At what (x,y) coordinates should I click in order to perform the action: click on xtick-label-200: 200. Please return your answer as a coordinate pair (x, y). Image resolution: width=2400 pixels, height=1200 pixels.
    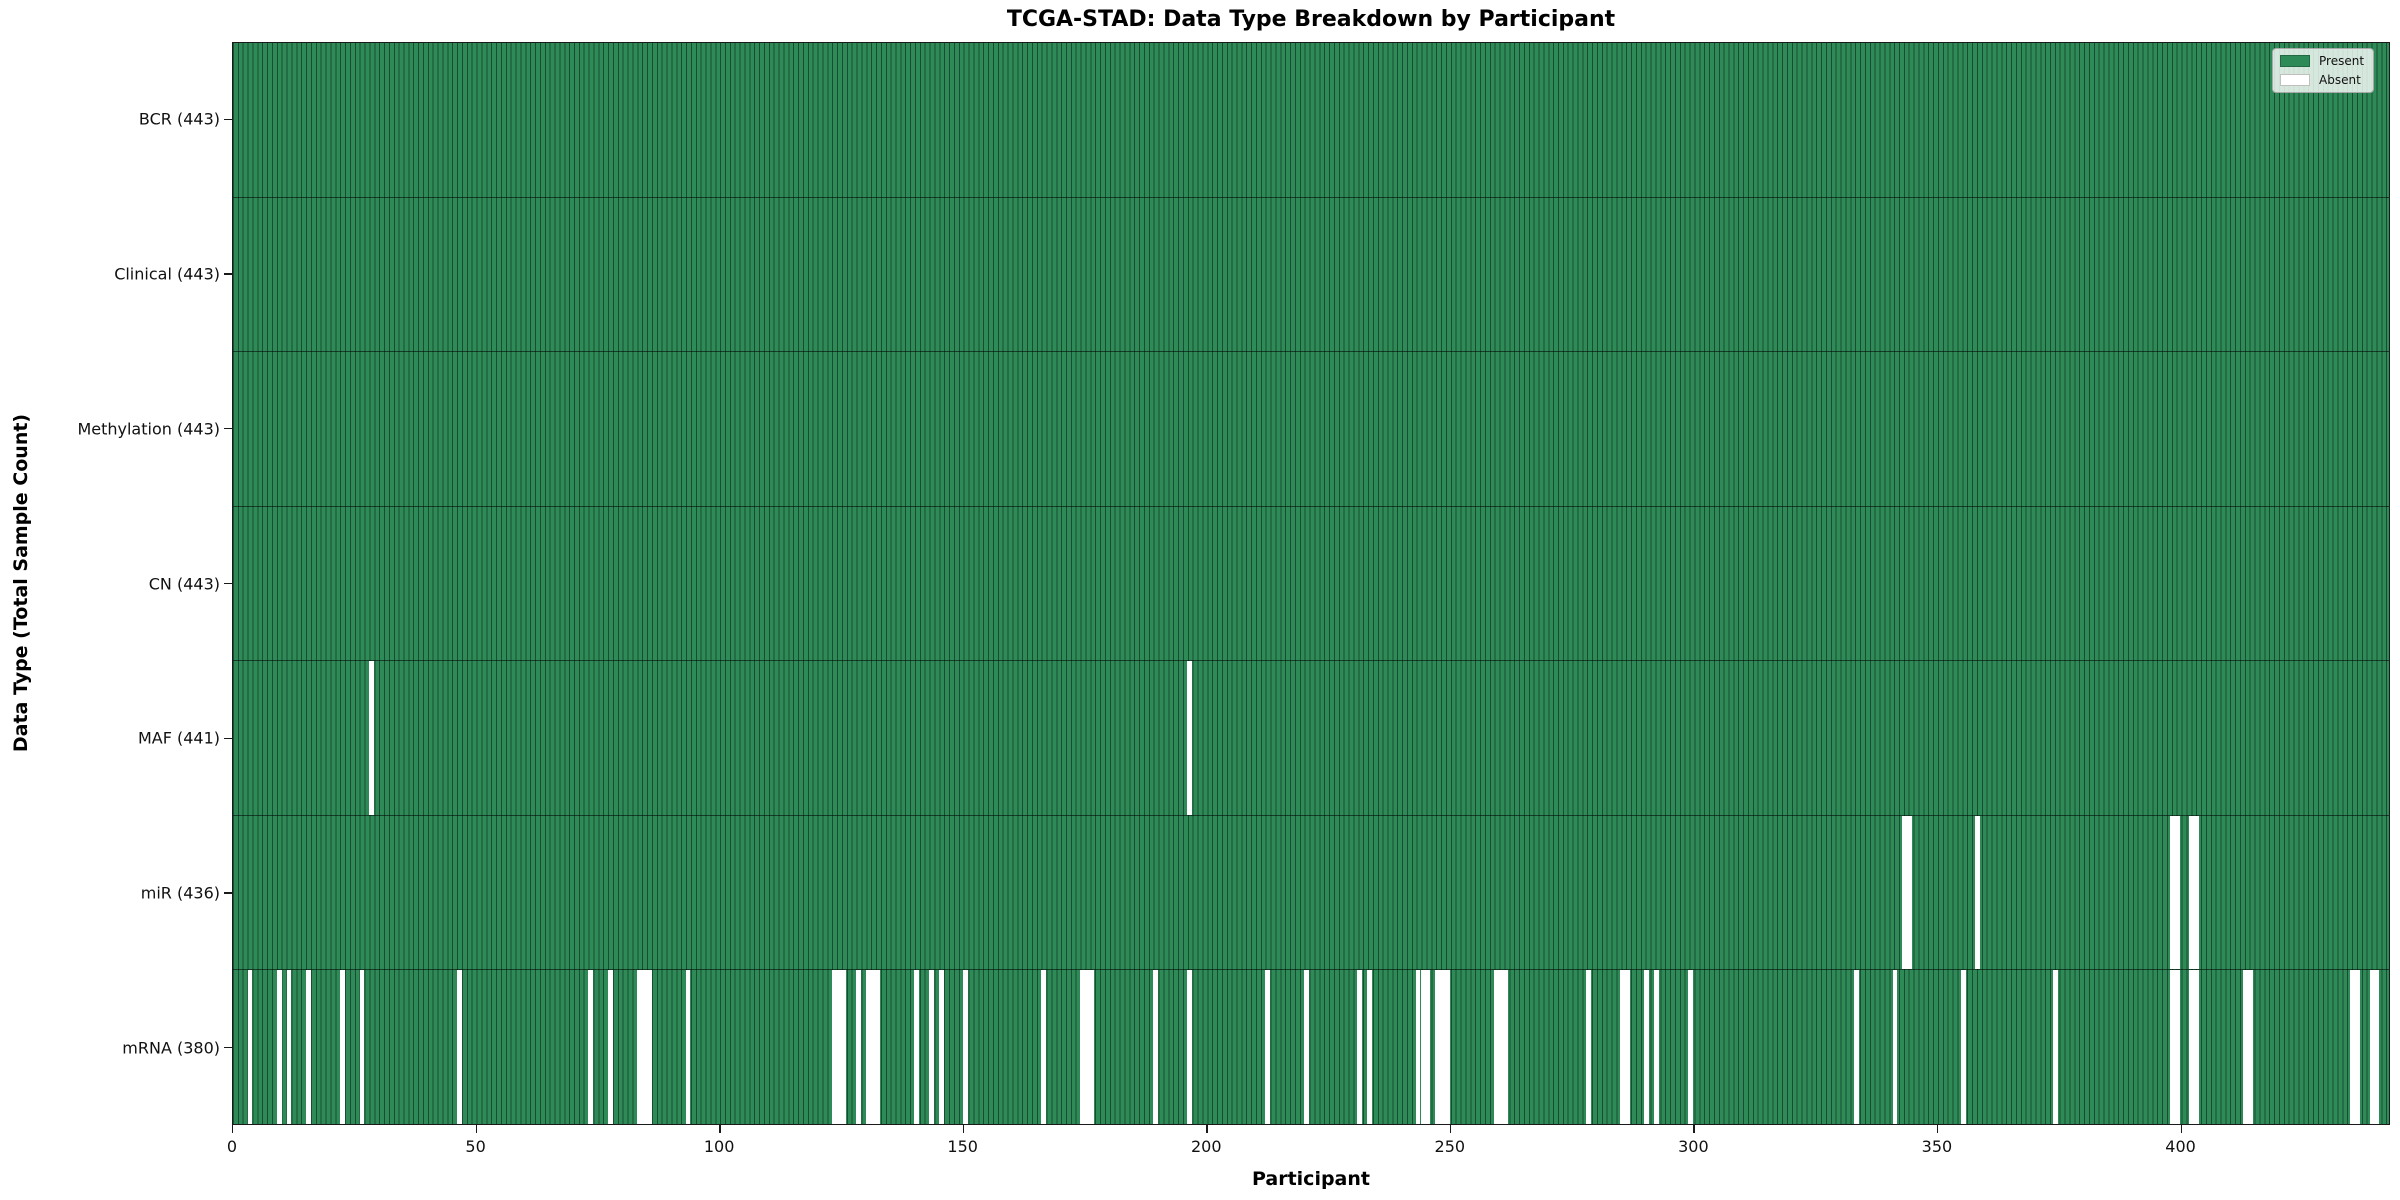
    Looking at the image, I should click on (1206, 1146).